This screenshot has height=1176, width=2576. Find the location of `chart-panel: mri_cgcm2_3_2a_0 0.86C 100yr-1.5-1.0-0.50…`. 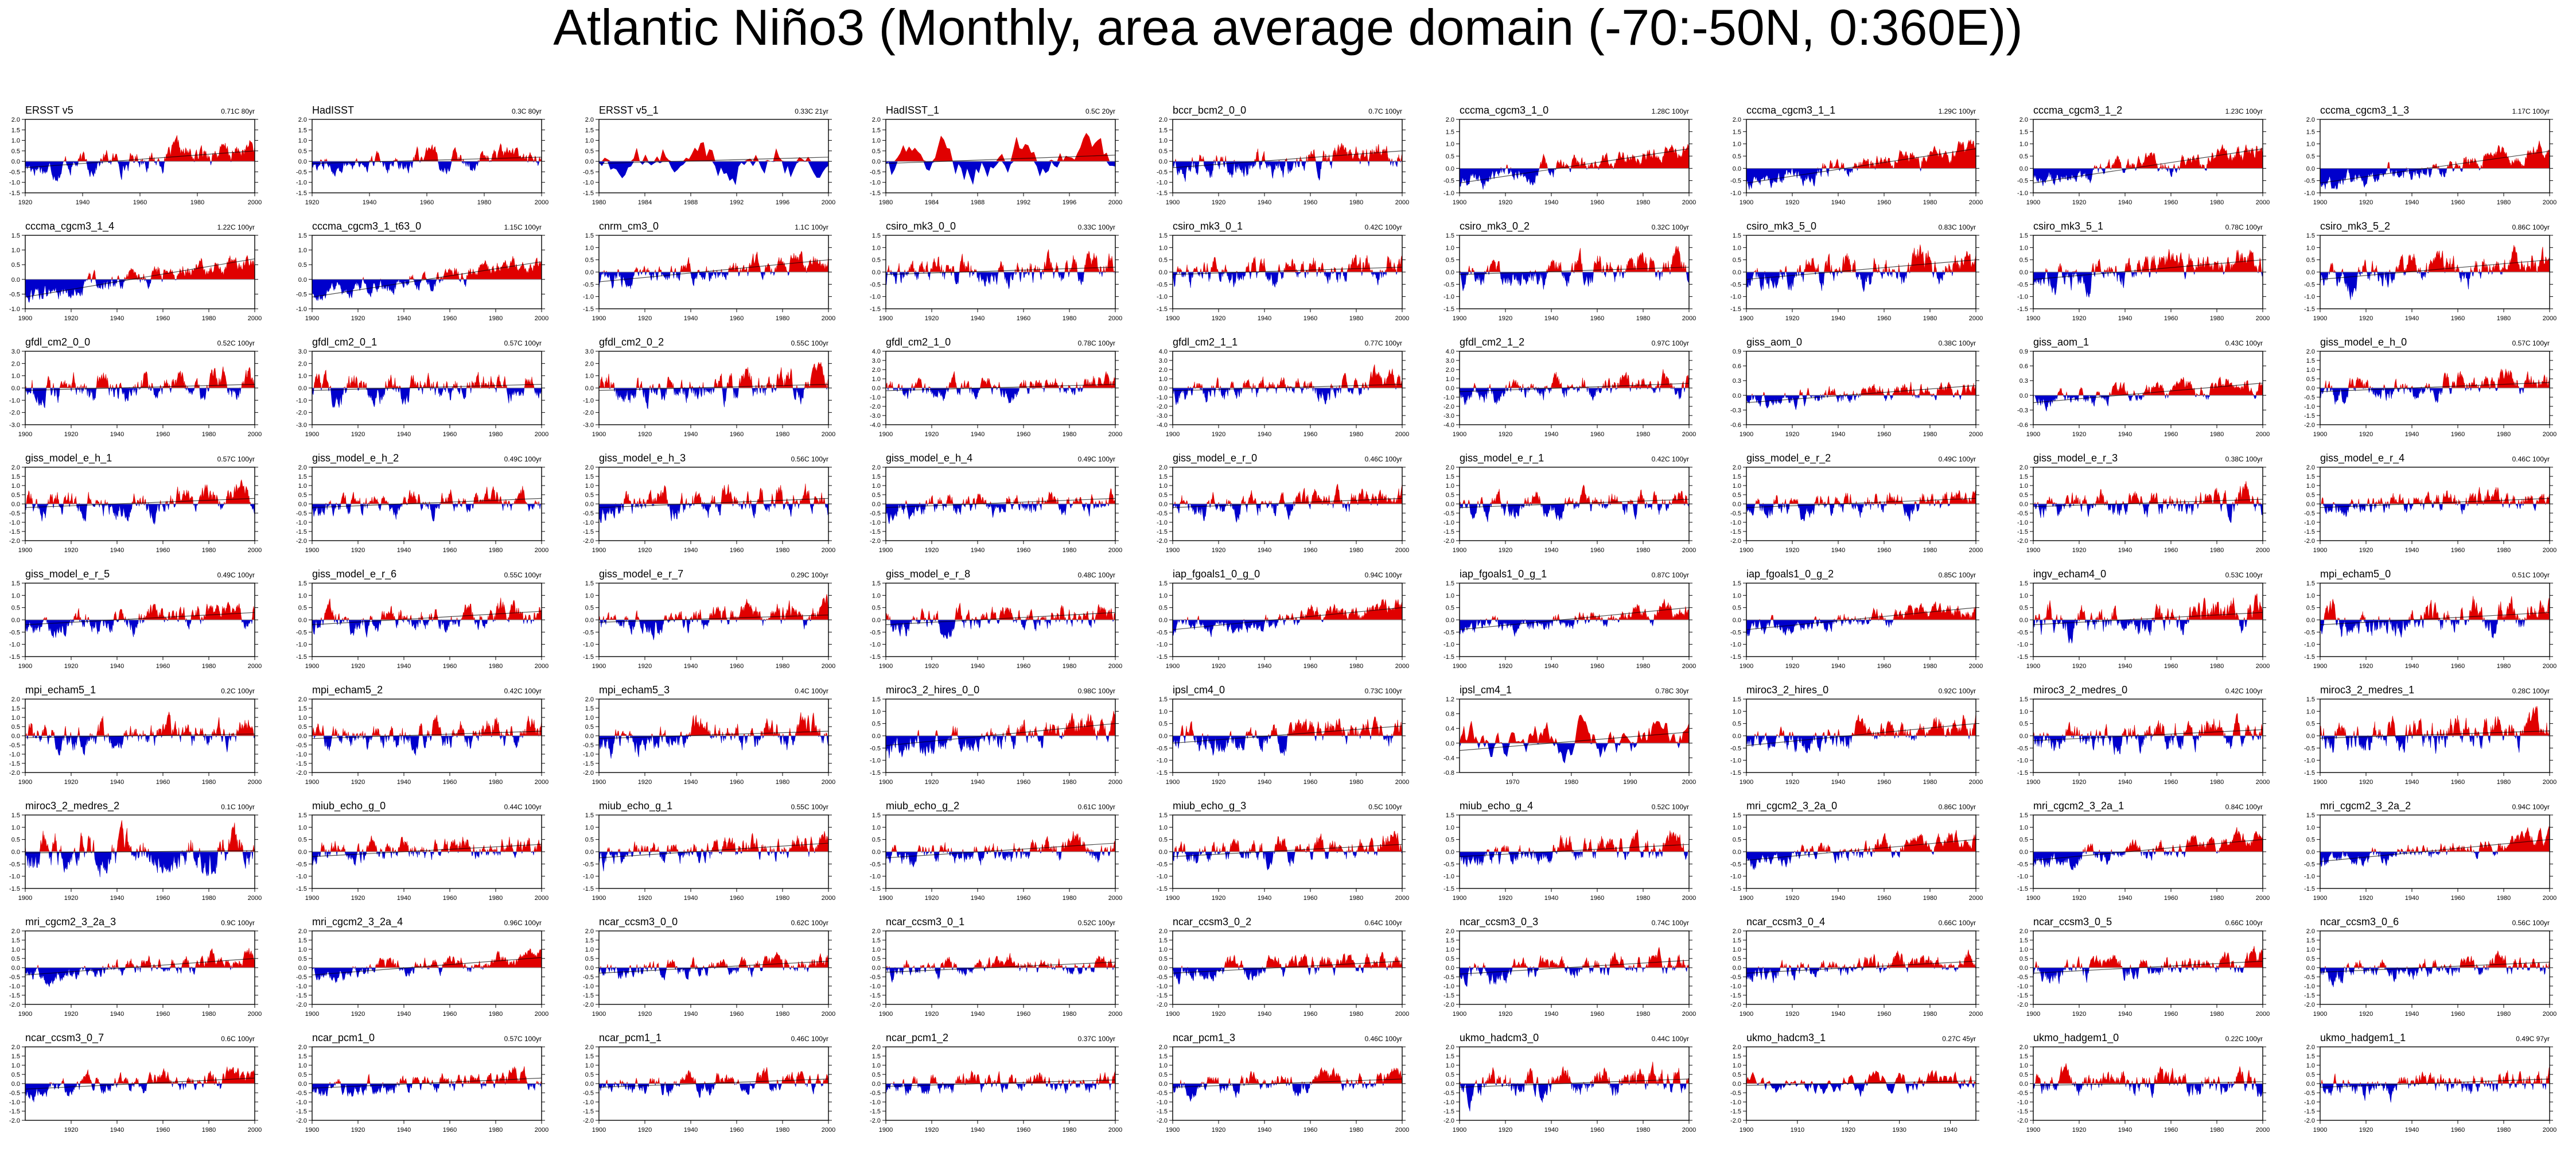

chart-panel: mri_cgcm2_3_2a_0 0.86C 100yr-1.5-1.0-0.50… is located at coordinates (1857, 851).